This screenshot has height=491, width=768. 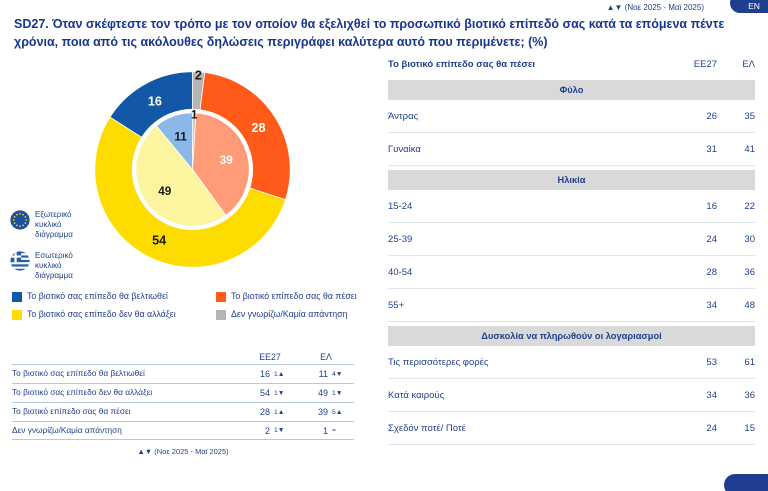 I want to click on eu-flag-icon, so click(x=20, y=220).